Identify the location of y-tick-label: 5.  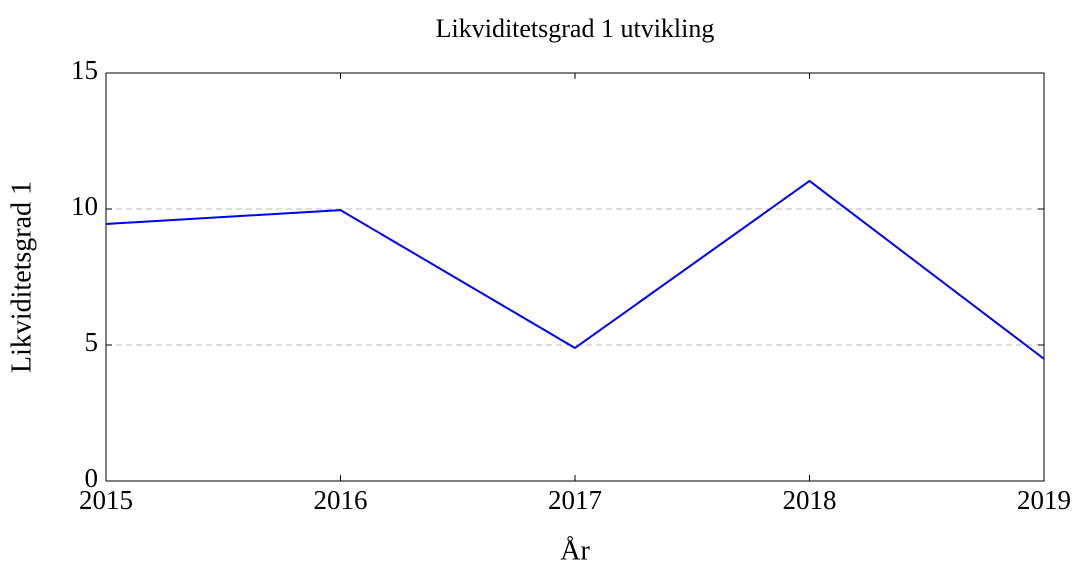
(92, 342).